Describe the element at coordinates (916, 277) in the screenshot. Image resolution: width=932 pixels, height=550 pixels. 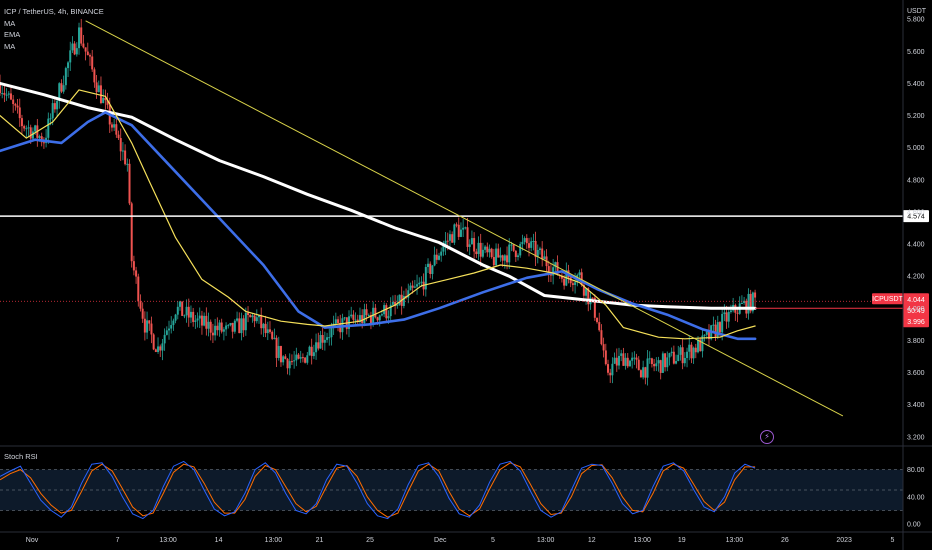
I see `price-tick-label: 4.200` at that location.